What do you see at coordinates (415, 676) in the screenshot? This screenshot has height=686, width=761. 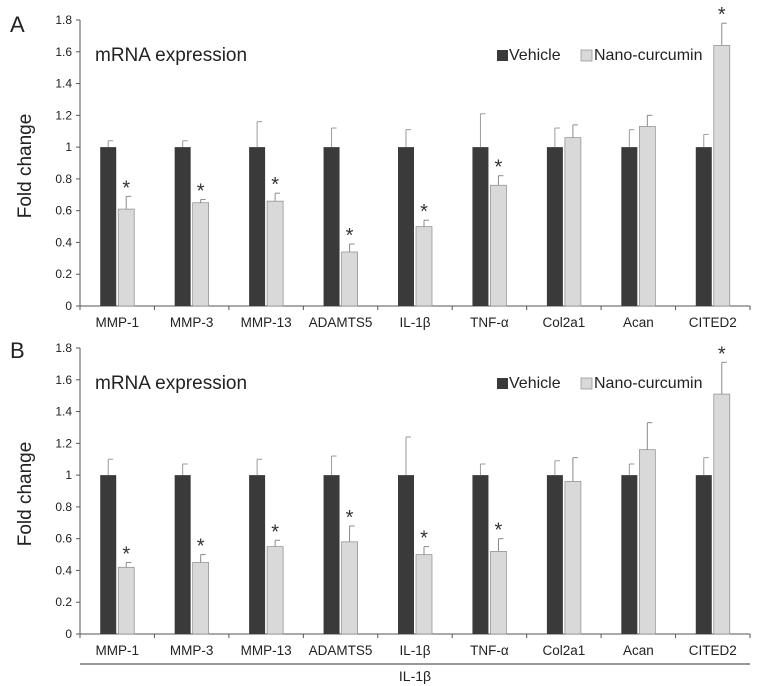 I see `group-label: IL-1β` at bounding box center [415, 676].